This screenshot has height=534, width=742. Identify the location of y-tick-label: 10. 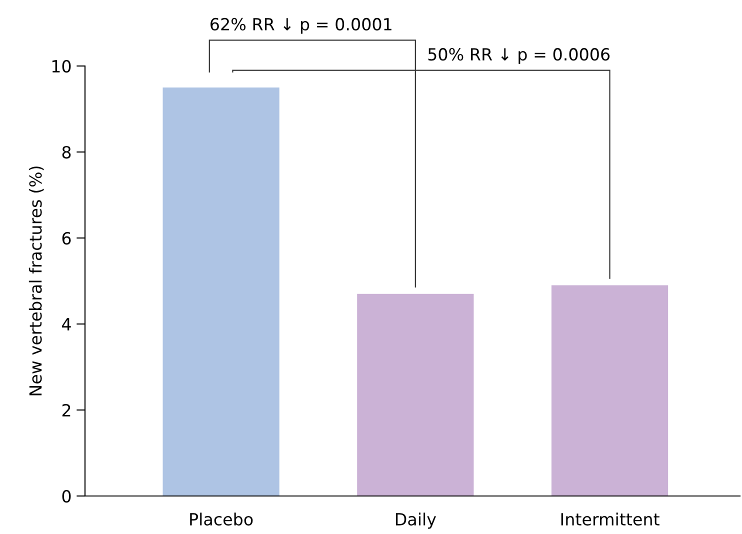
(61, 66).